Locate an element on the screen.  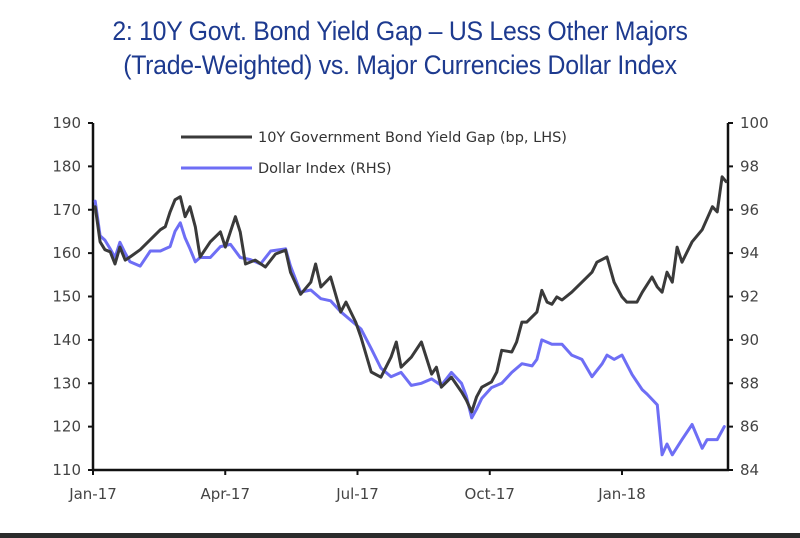
x-tick-label: Oct-17 is located at coordinates (490, 494).